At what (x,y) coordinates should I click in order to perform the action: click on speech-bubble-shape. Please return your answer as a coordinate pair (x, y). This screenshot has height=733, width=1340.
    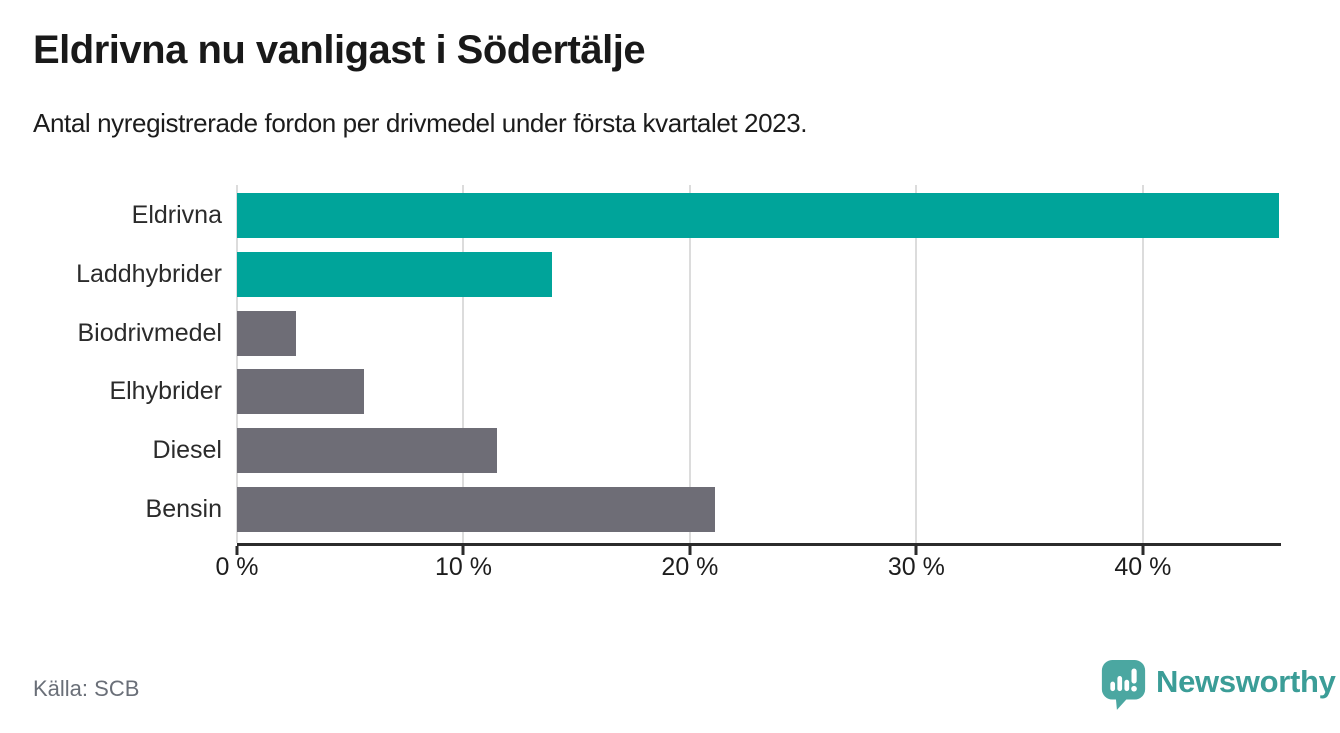
    Looking at the image, I should click on (1123, 685).